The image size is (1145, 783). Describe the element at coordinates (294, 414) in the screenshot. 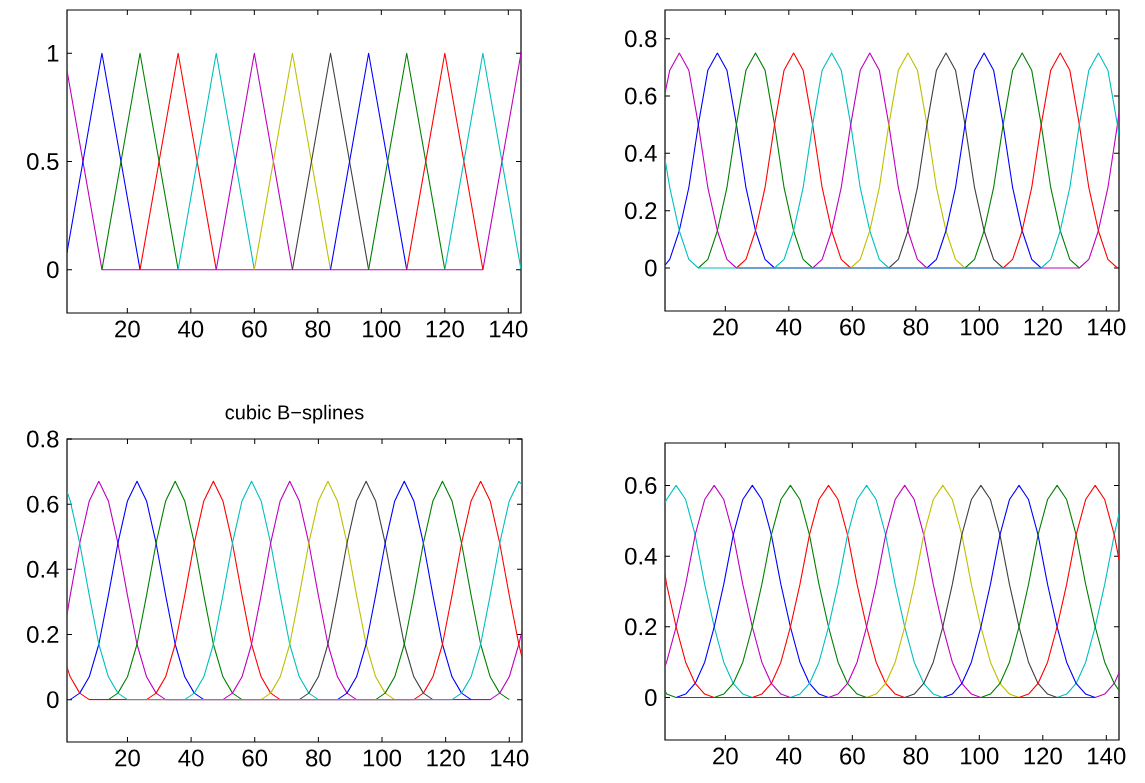

I see `chart-title: cubic B−splines` at that location.